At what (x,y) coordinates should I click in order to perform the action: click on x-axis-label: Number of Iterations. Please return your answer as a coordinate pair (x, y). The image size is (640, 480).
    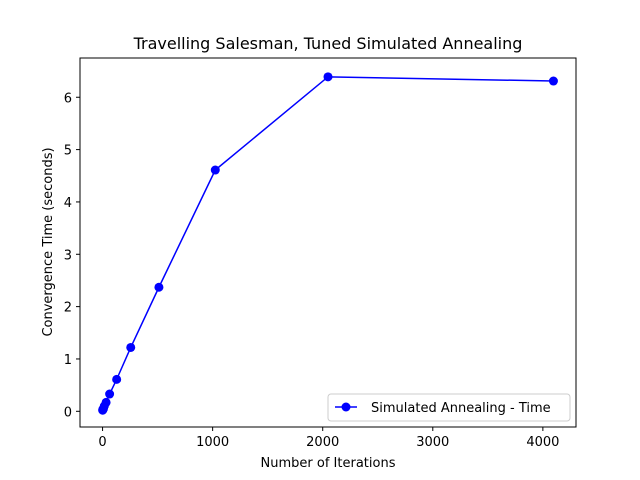
    Looking at the image, I should click on (328, 463).